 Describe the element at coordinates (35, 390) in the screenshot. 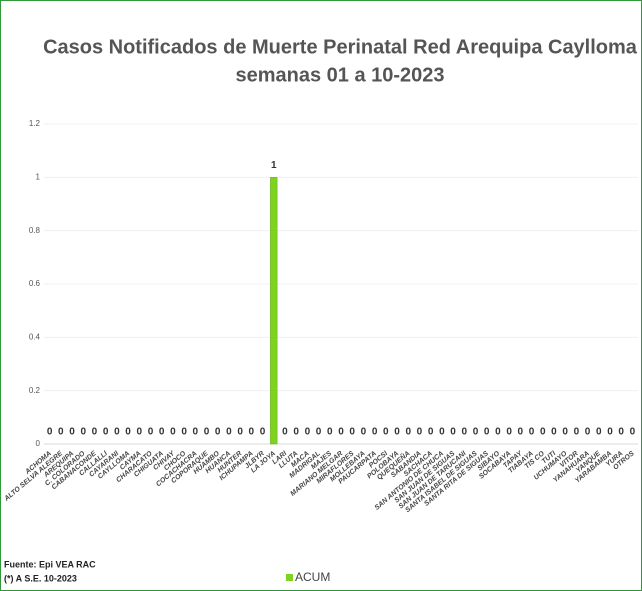

I see `y-tick-label: 0.2` at that location.